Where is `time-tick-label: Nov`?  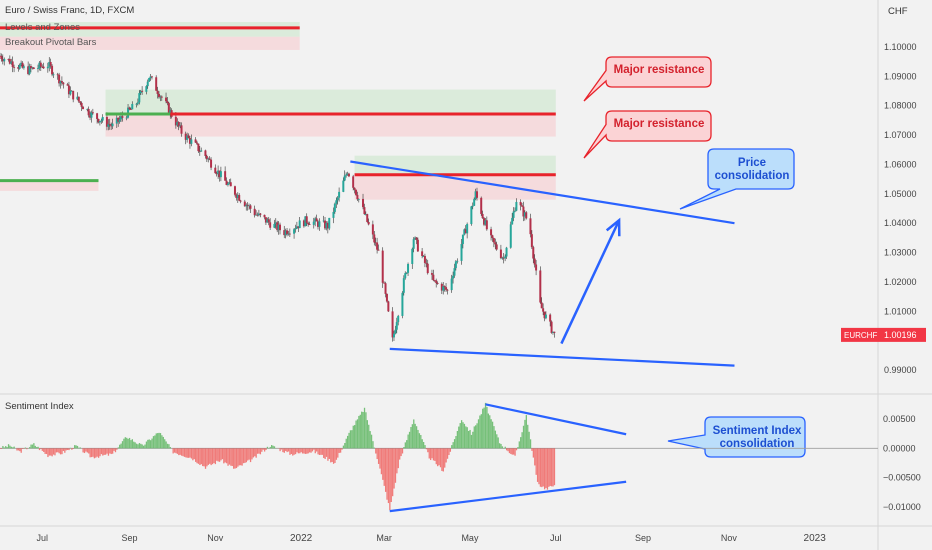 time-tick-label: Nov is located at coordinates (729, 538).